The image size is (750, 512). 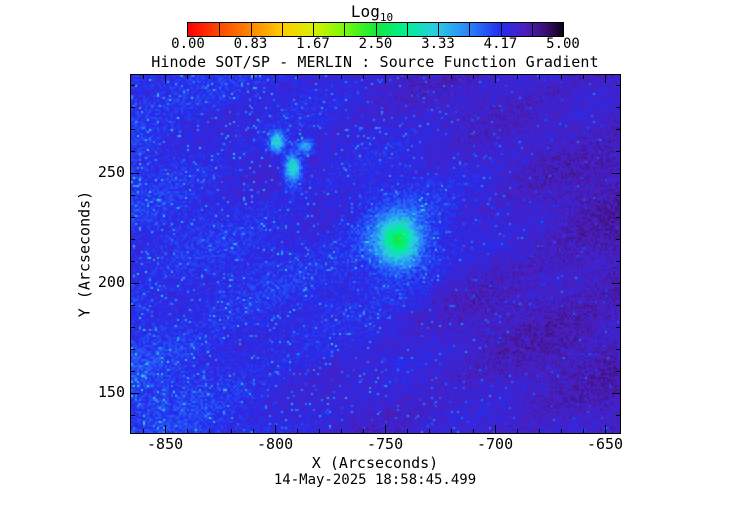 I want to click on x-tick-label: -700, so click(x=495, y=444).